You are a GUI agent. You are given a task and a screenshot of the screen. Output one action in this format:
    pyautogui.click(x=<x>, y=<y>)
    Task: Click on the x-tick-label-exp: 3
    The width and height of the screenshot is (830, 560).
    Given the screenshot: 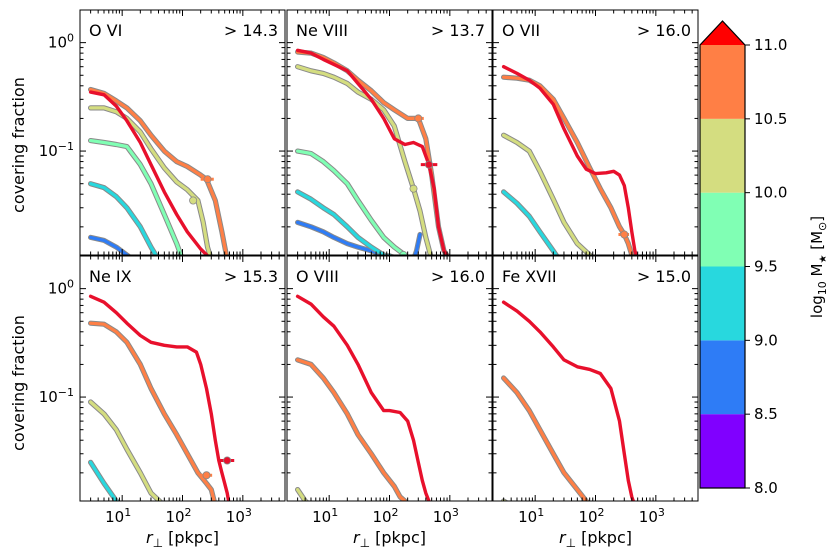 What is the action you would take?
    pyautogui.click(x=661, y=512)
    